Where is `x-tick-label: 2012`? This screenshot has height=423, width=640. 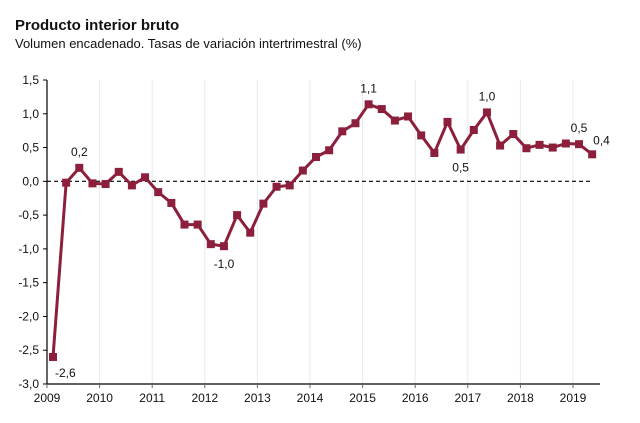
x-tick-label: 2012 is located at coordinates (204, 398).